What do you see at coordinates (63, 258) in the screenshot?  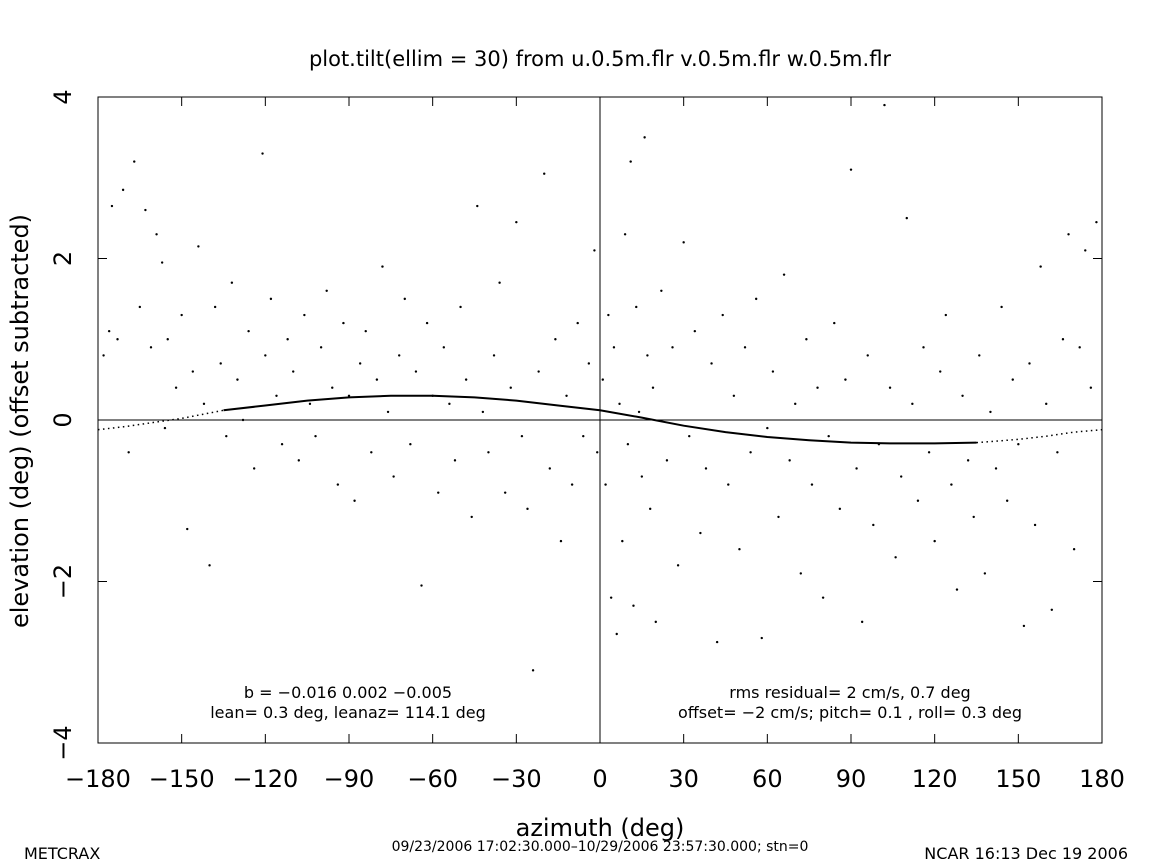 I see `y-tick-label: 2` at bounding box center [63, 258].